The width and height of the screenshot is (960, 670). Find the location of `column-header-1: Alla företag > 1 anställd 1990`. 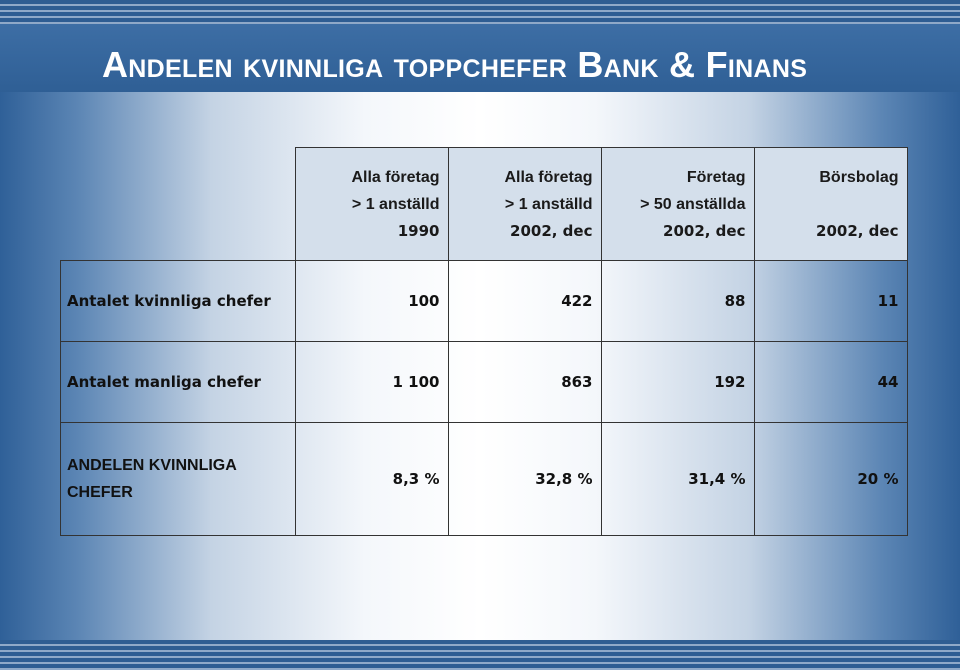

column-header-1: Alla företag > 1 anställd 1990 is located at coordinates (371, 204).